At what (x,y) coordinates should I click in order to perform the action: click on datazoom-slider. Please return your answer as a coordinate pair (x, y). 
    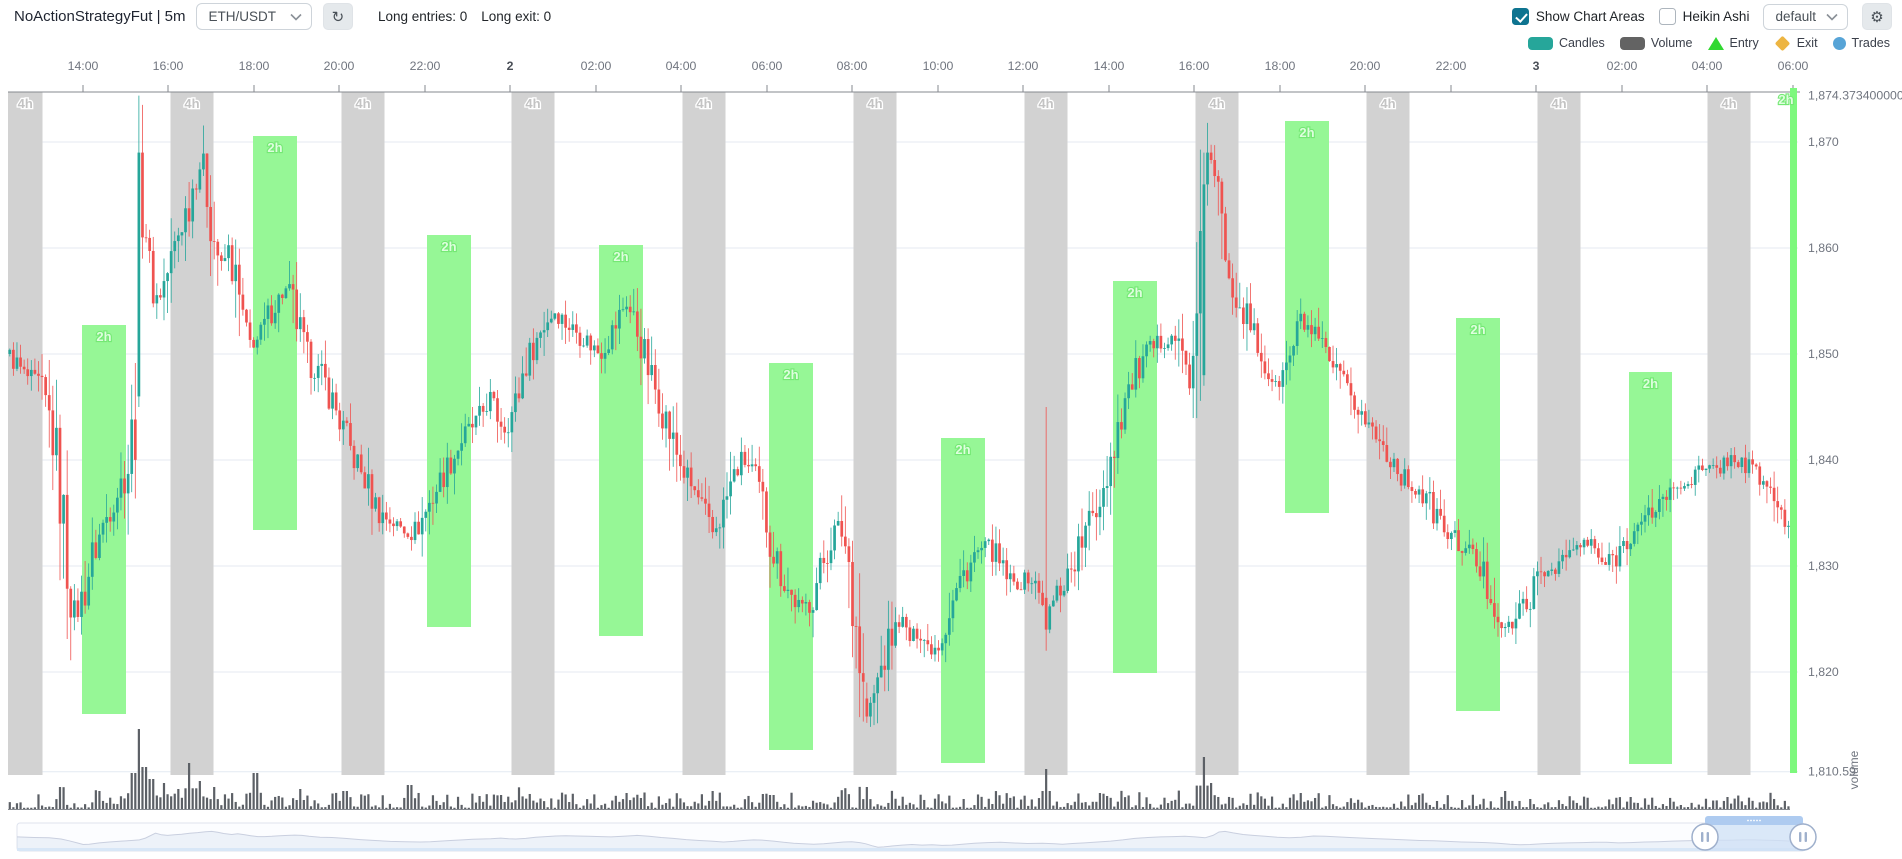
    Looking at the image, I should click on (916, 834).